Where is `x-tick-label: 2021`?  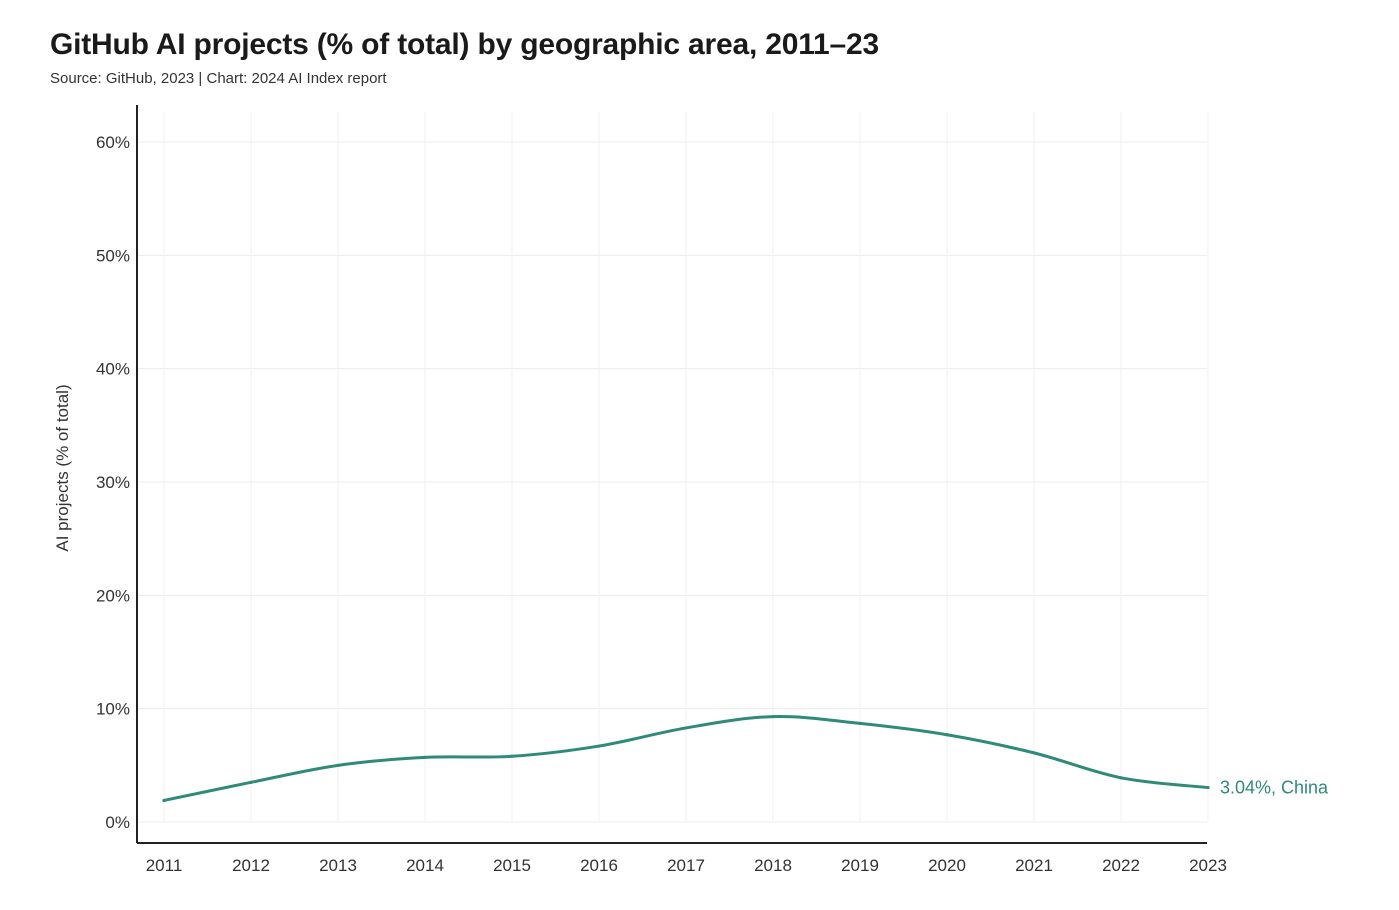 x-tick-label: 2021 is located at coordinates (1034, 865).